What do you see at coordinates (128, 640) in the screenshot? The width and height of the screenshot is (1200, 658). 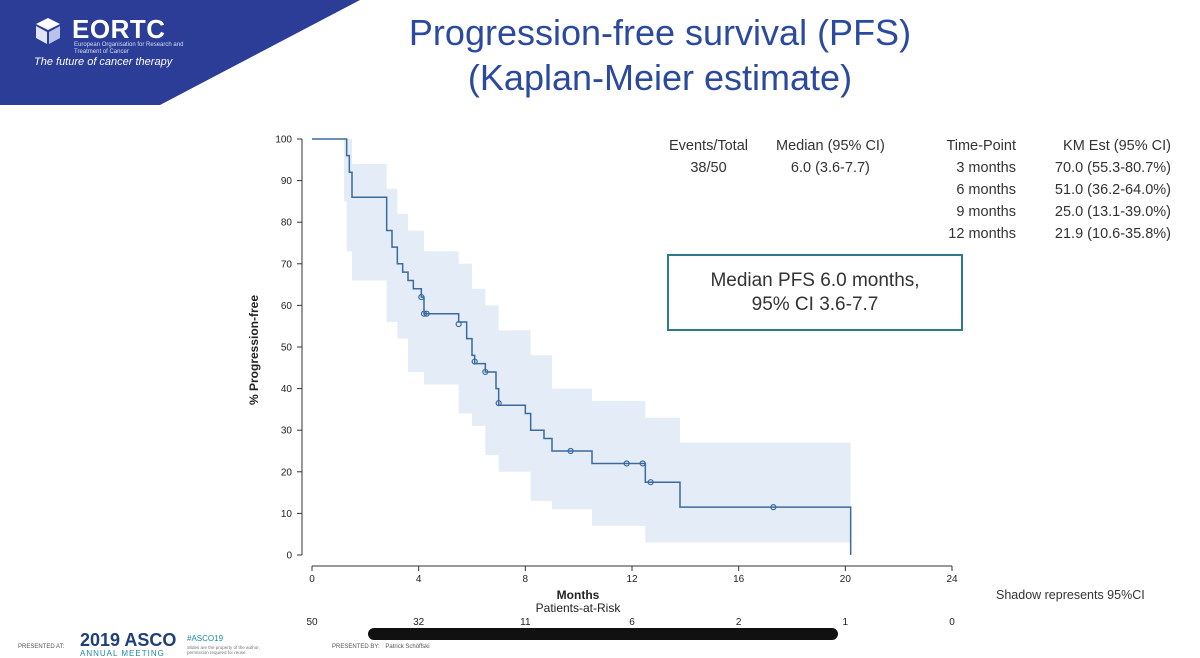 I see `asco-logo-text: 2019 ASCO` at bounding box center [128, 640].